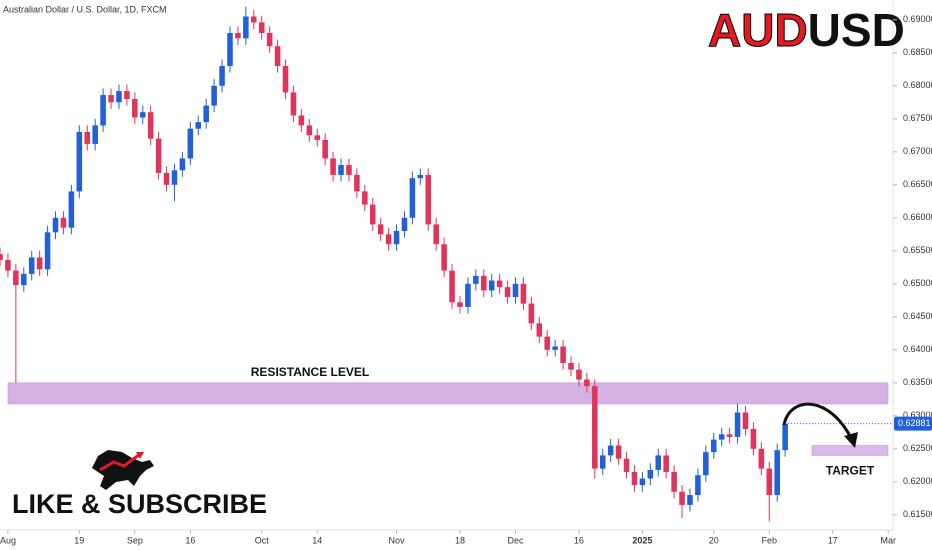 Image resolution: width=932 pixels, height=550 pixels. What do you see at coordinates (856, 30) in the screenshot?
I see `headline-part: USD` at bounding box center [856, 30].